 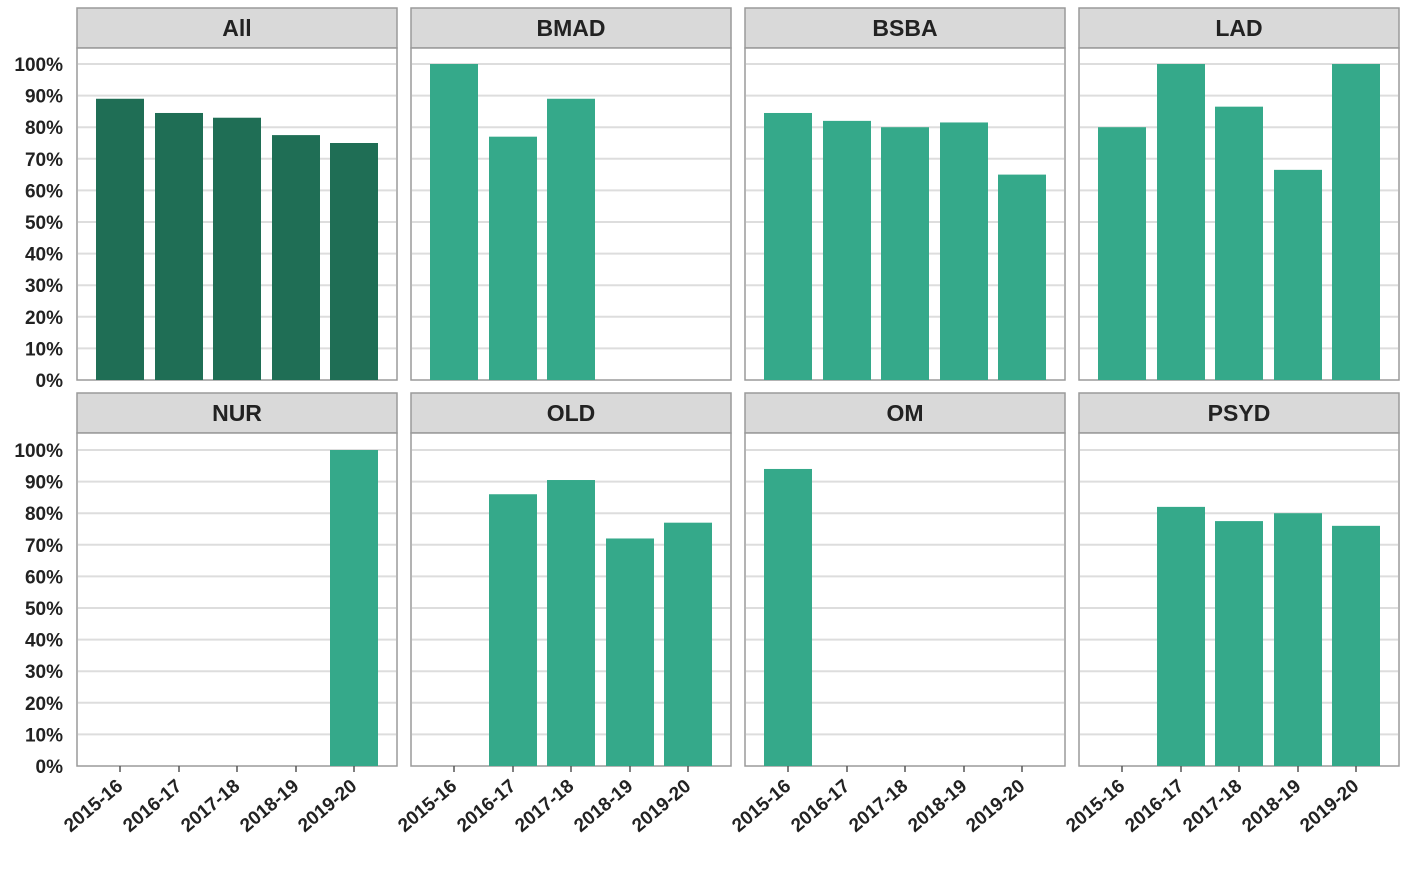 I want to click on facet-title: All, so click(x=236, y=28).